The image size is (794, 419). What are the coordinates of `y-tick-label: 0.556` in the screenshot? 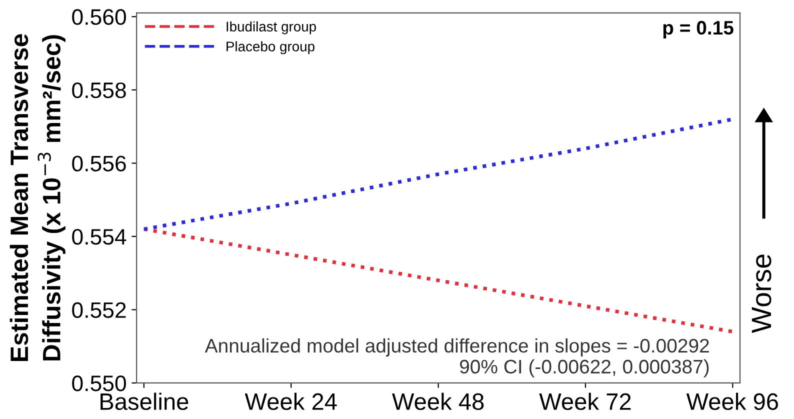 It's located at (99, 164).